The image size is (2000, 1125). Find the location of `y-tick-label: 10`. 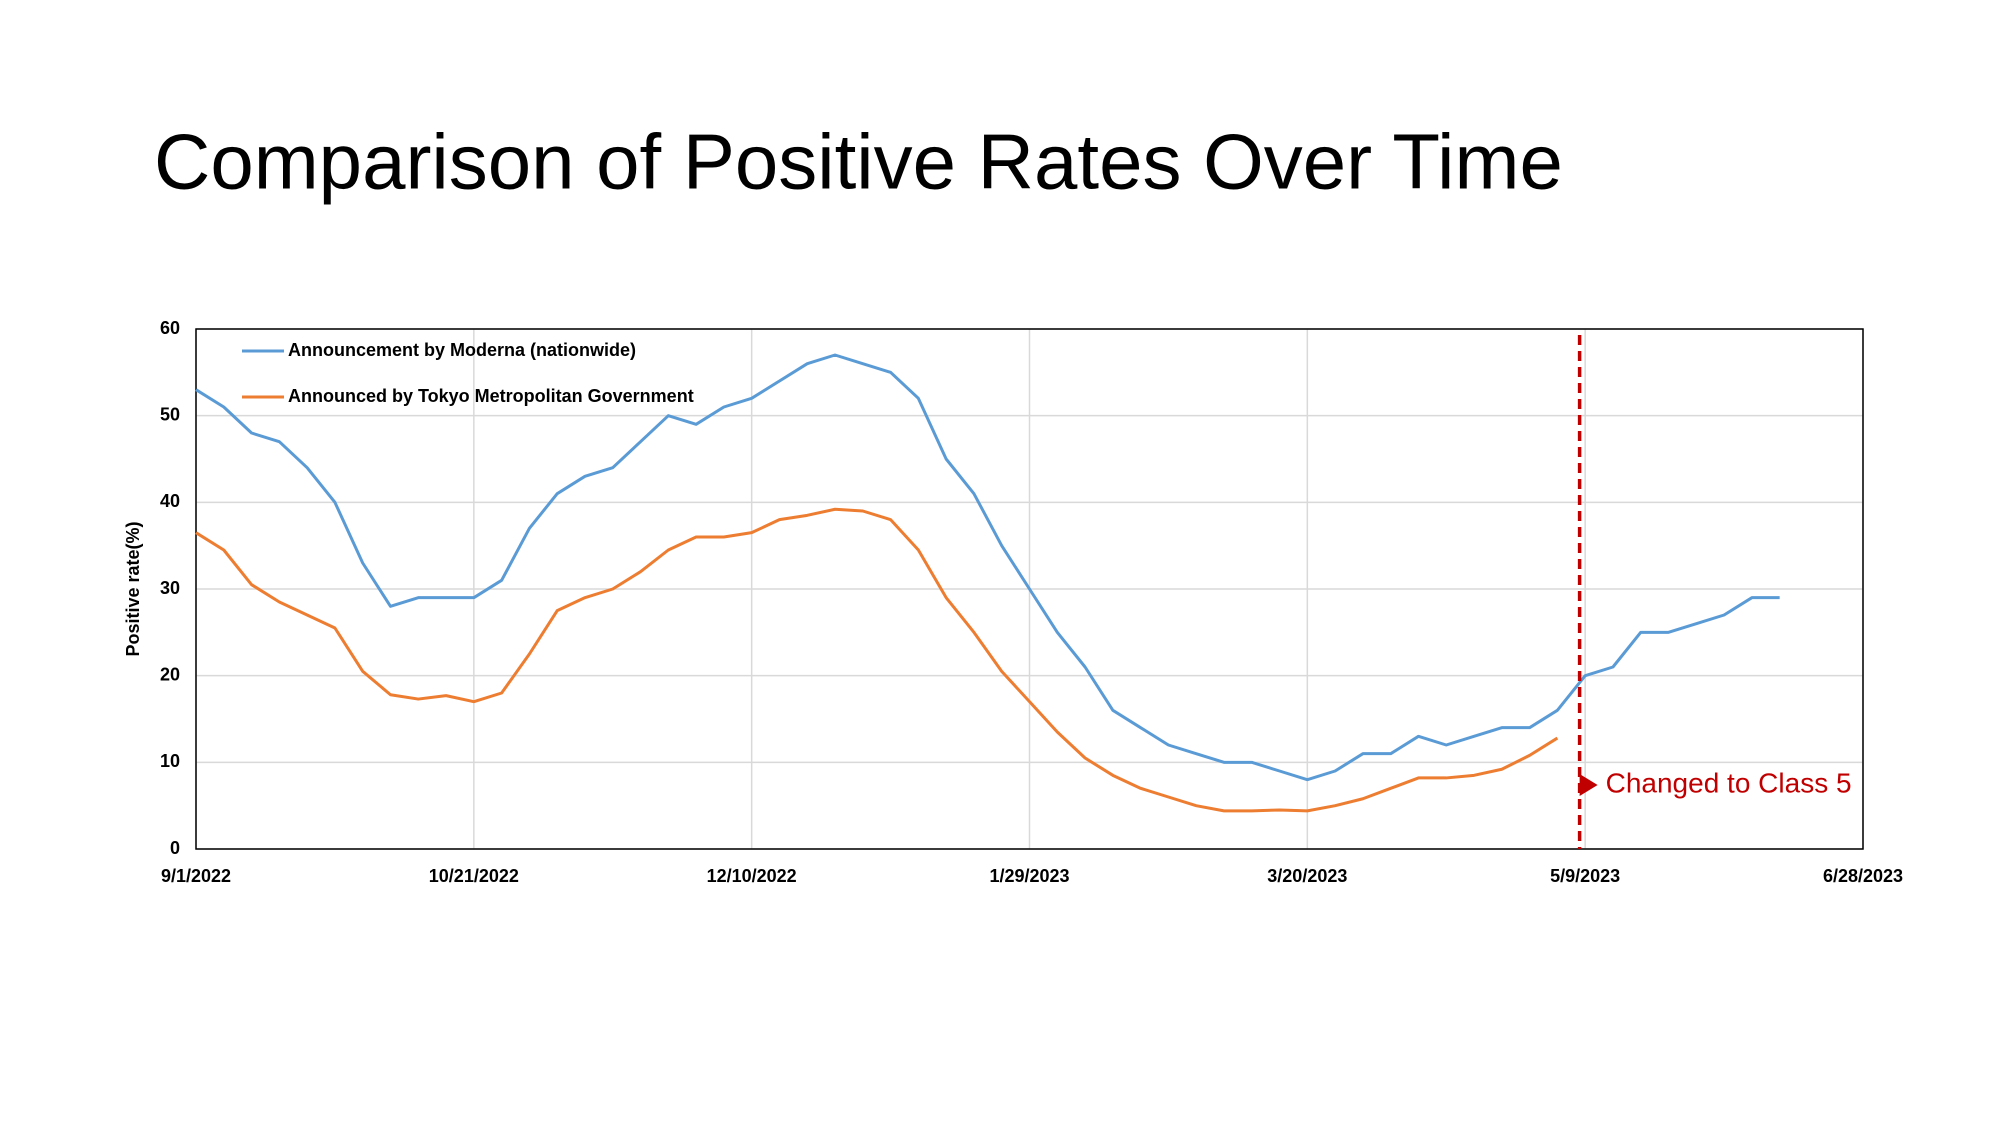

y-tick-label: 10 is located at coordinates (170, 761).